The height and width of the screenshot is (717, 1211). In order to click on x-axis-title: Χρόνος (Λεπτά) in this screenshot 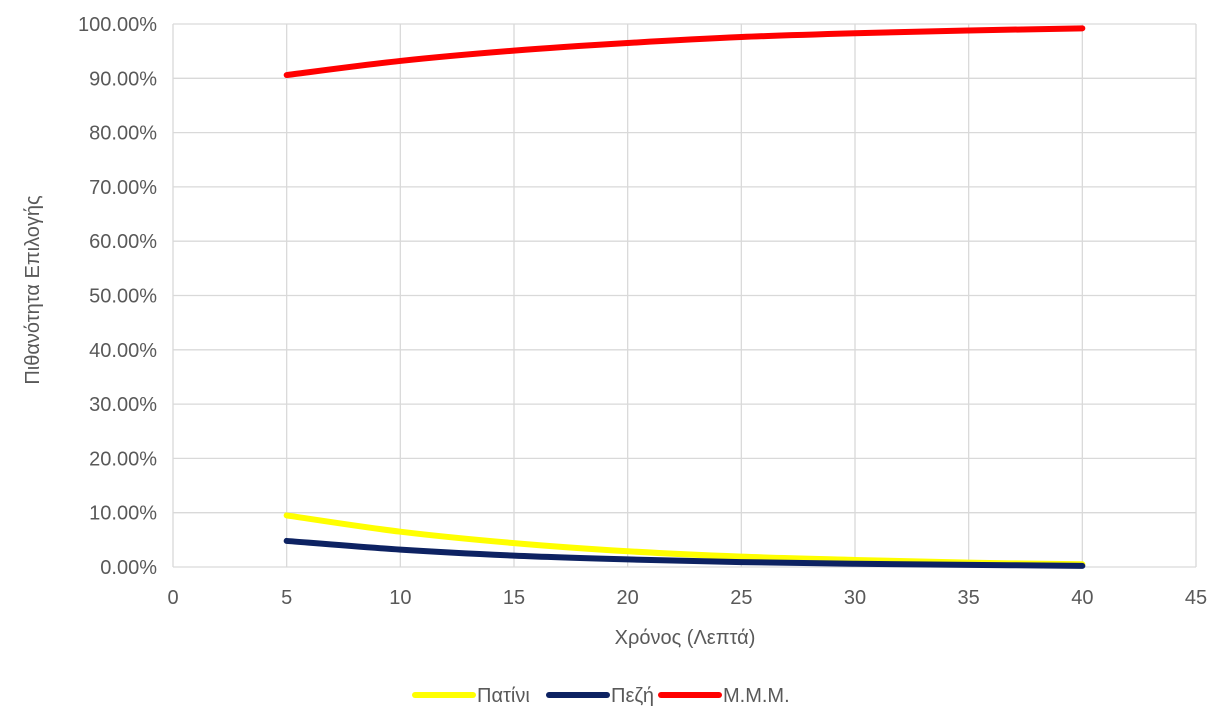, I will do `click(685, 638)`.